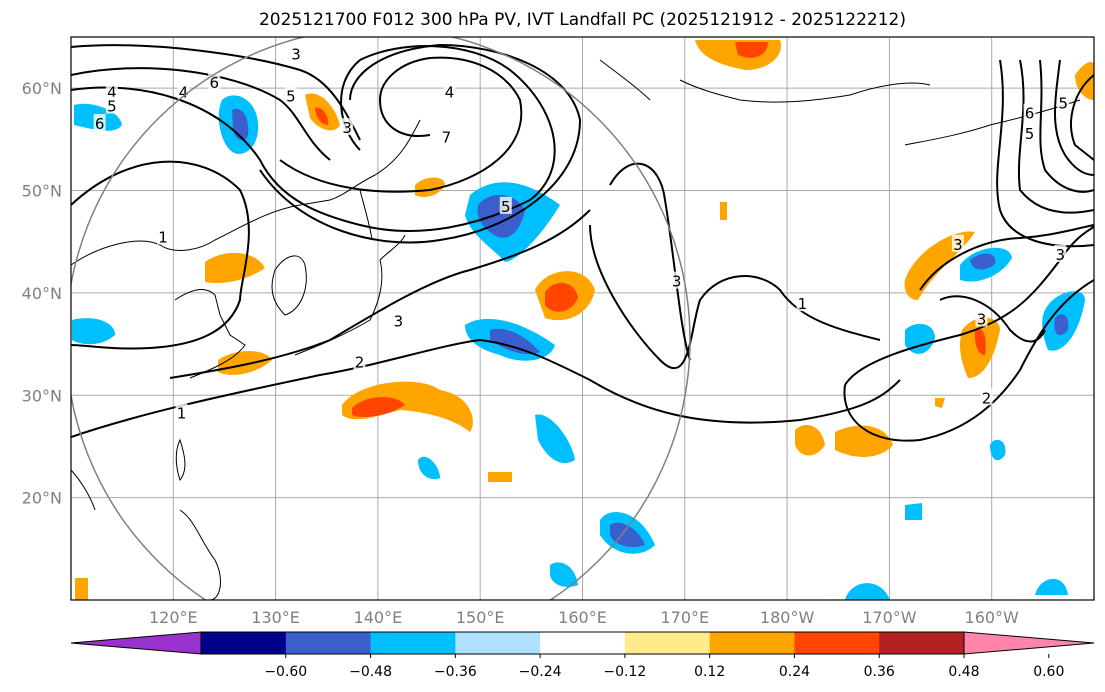 This screenshot has width=1105, height=692. I want to click on lon-tick-label: 170°W, so click(889, 617).